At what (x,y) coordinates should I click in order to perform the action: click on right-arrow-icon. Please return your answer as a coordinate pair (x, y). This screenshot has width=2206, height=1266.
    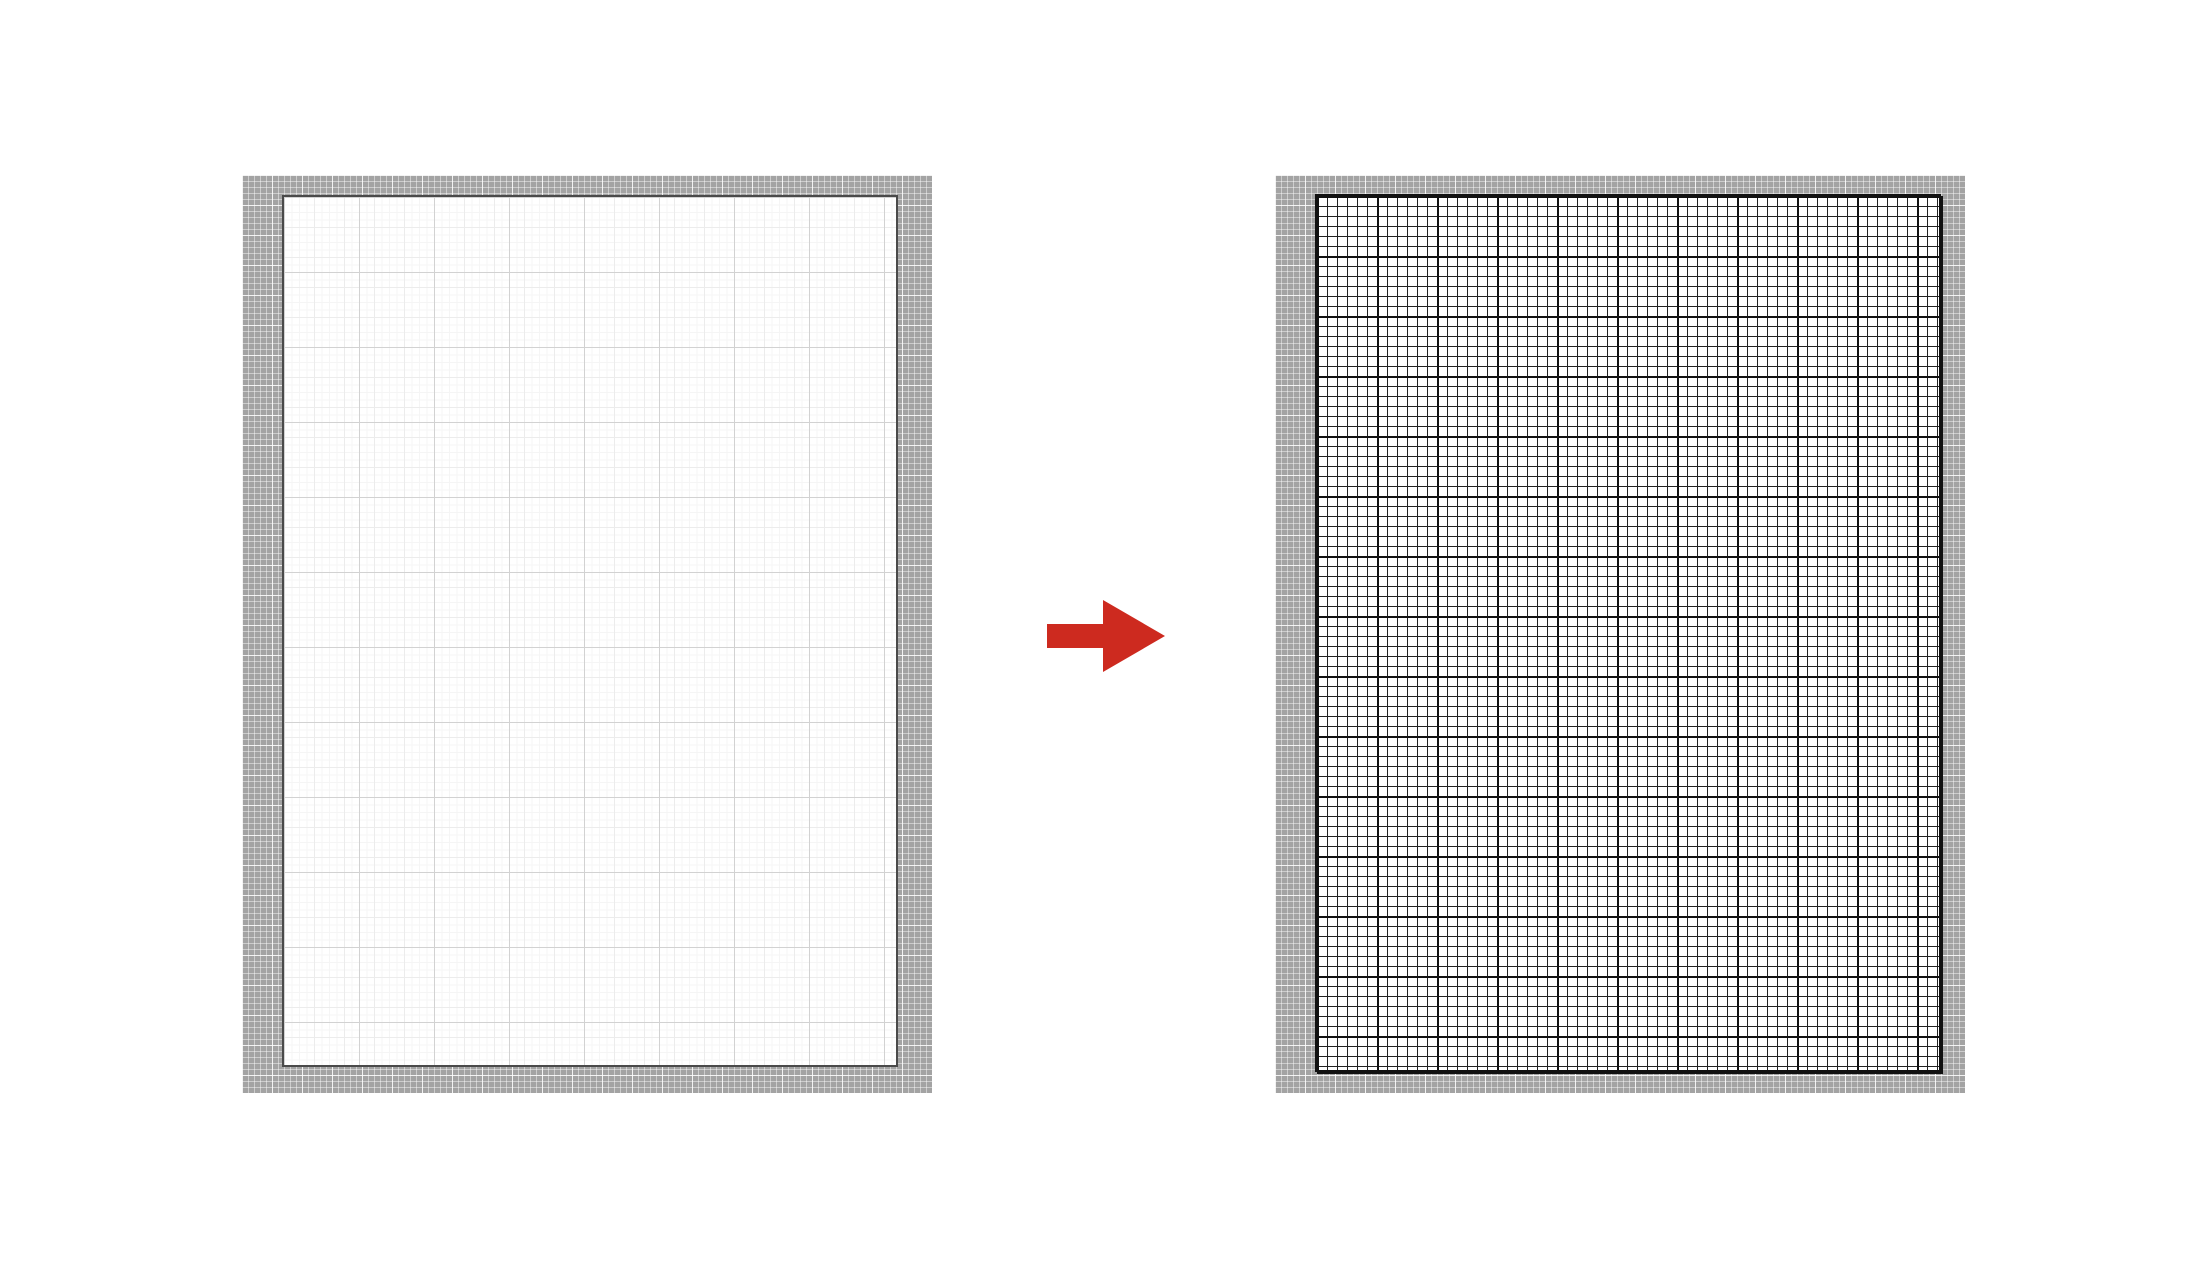
    Looking at the image, I should click on (1106, 636).